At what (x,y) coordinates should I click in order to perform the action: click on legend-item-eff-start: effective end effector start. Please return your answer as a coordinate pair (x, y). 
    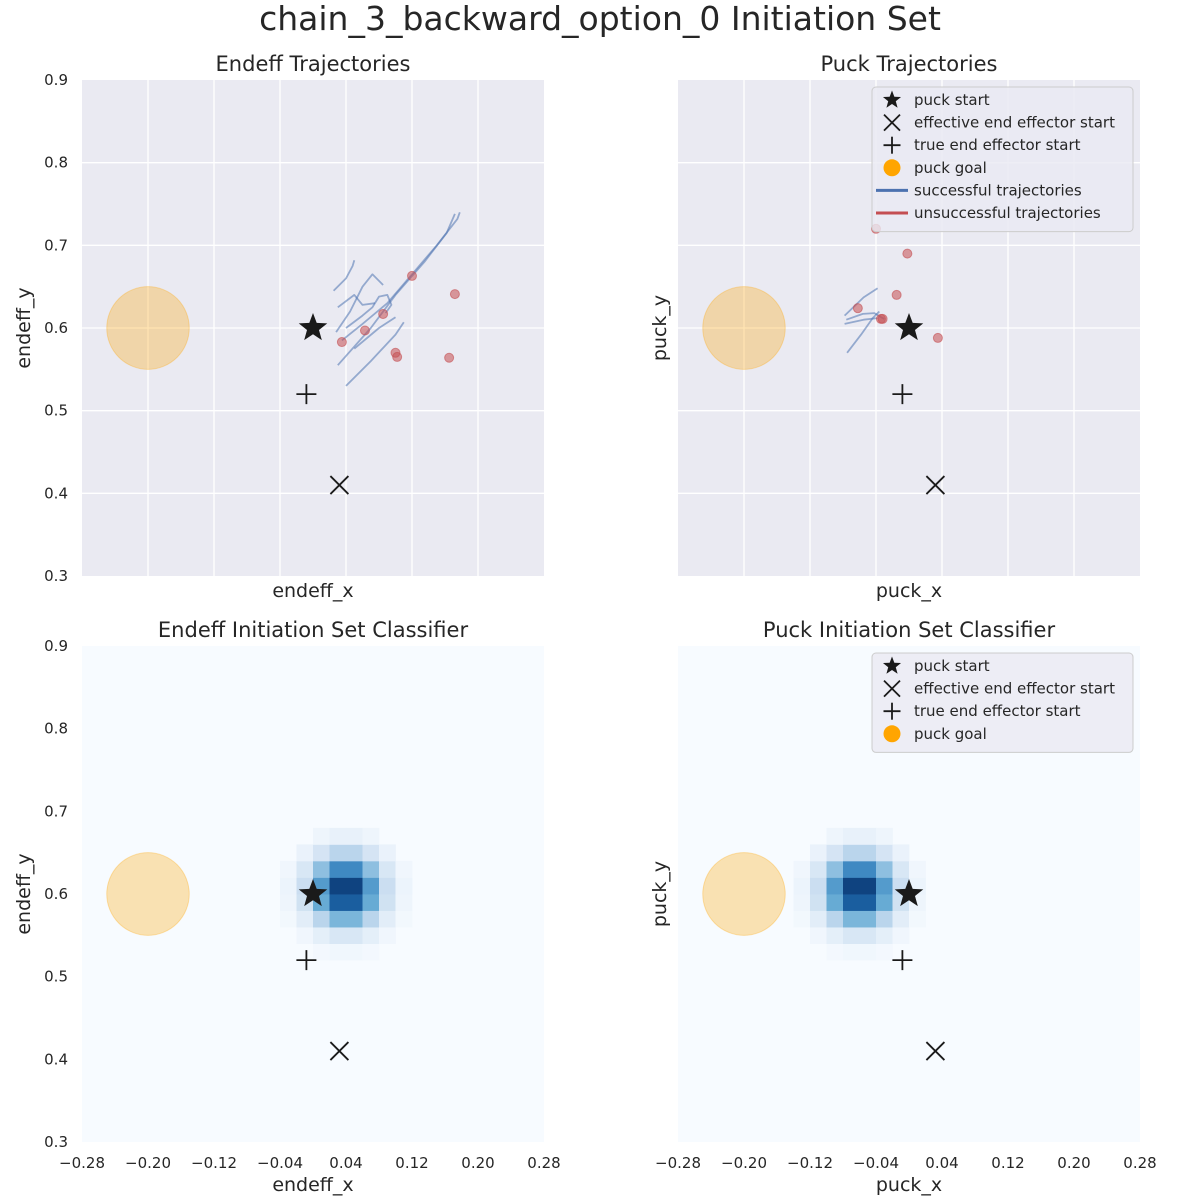
    Looking at the image, I should click on (999, 688).